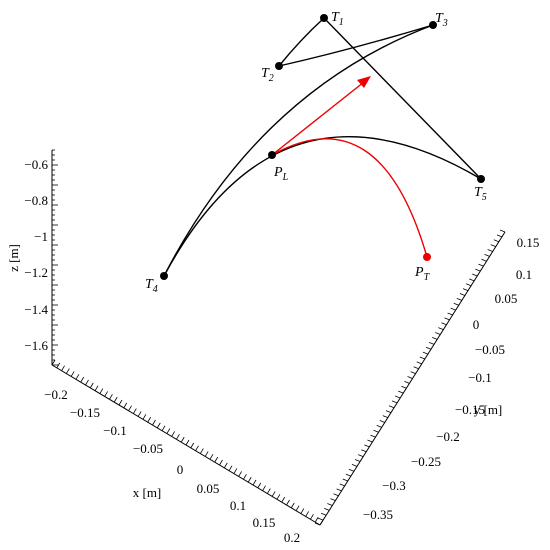 The image size is (550, 550). Describe the element at coordinates (480, 194) in the screenshot. I see `point-label: T5` at that location.